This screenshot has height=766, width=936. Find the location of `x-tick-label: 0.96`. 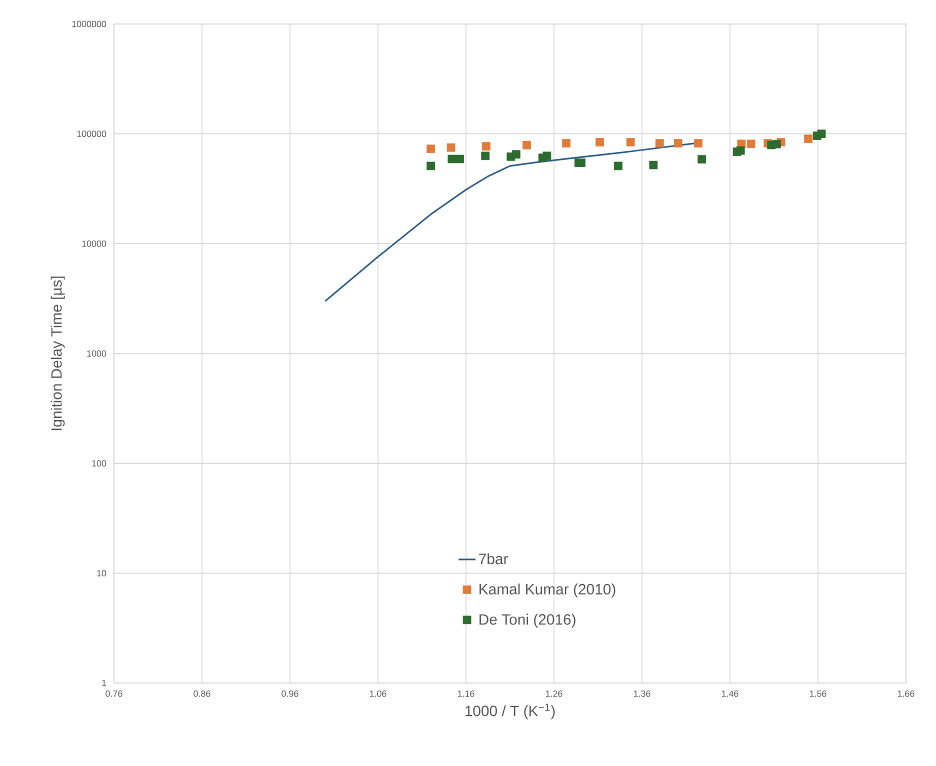

x-tick-label: 0.96 is located at coordinates (290, 693).